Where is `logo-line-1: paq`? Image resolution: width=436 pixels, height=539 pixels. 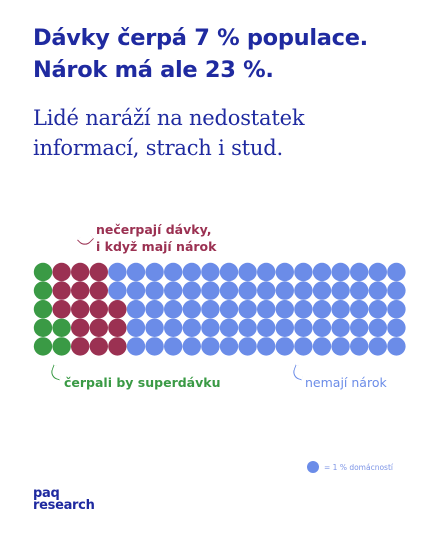 logo-line-1: paq is located at coordinates (46, 493).